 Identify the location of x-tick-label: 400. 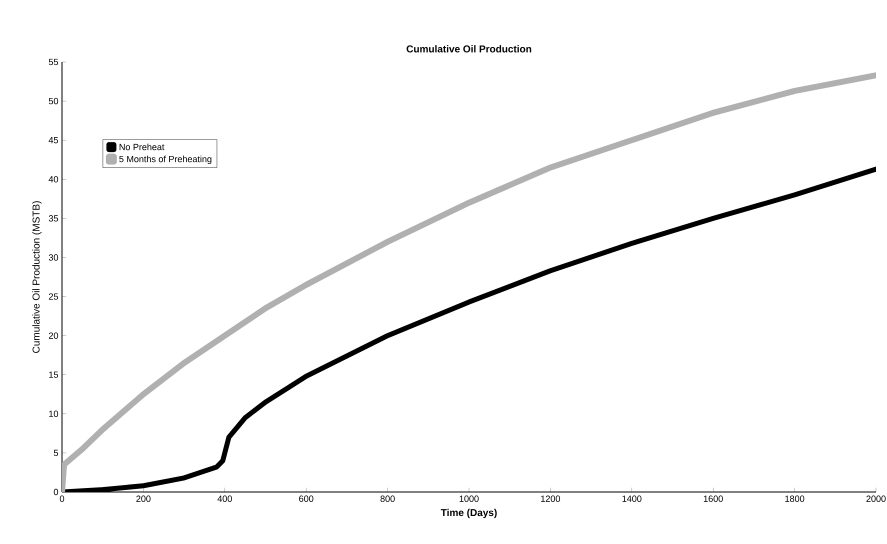
(224, 499).